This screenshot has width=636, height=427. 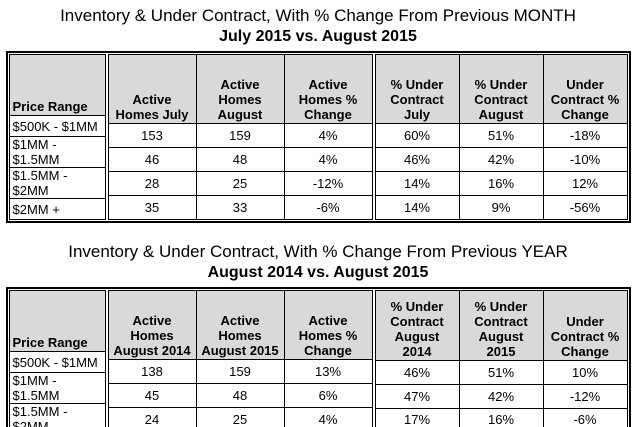 I want to click on table-cell: 60%, so click(x=417, y=136).